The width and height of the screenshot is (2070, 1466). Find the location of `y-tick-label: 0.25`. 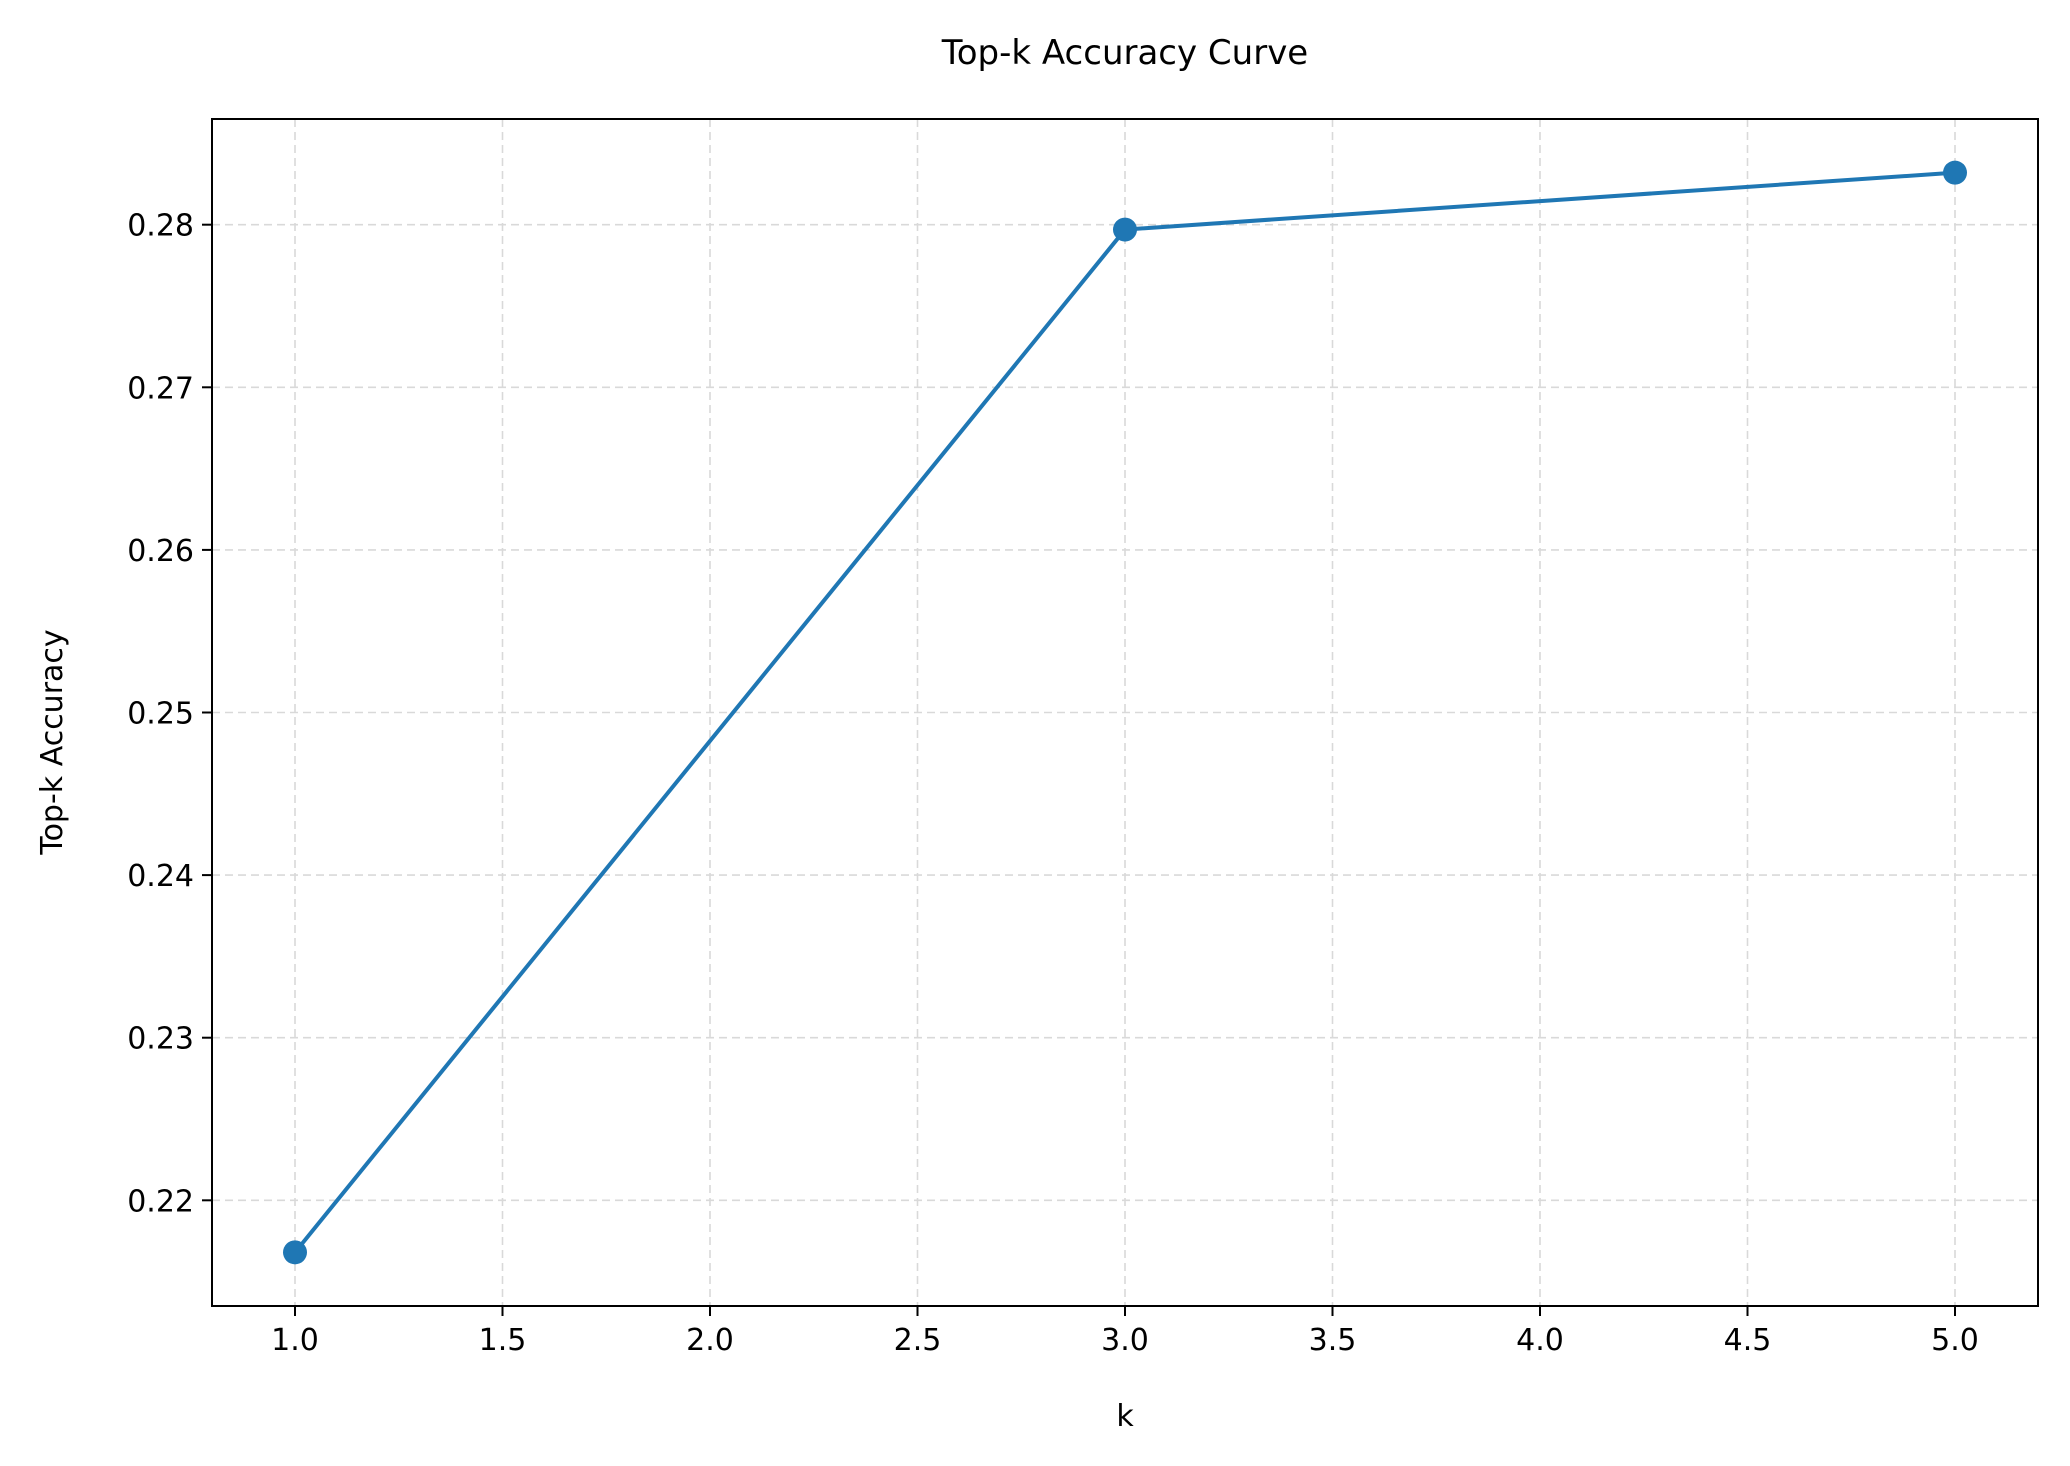

y-tick-label: 0.25 is located at coordinates (160, 714).